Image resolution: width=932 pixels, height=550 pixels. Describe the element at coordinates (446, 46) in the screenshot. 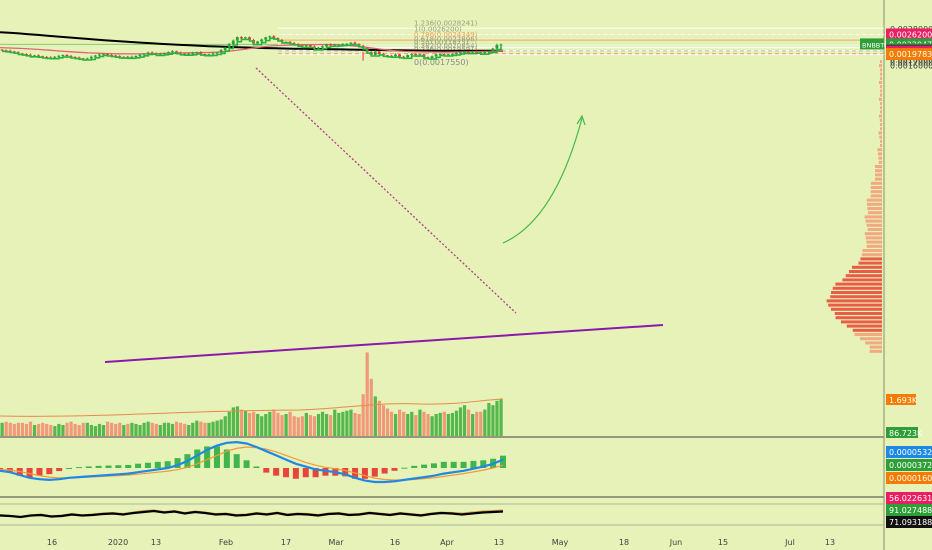

I see `fib-label: 0.382(0.0020854)` at that location.